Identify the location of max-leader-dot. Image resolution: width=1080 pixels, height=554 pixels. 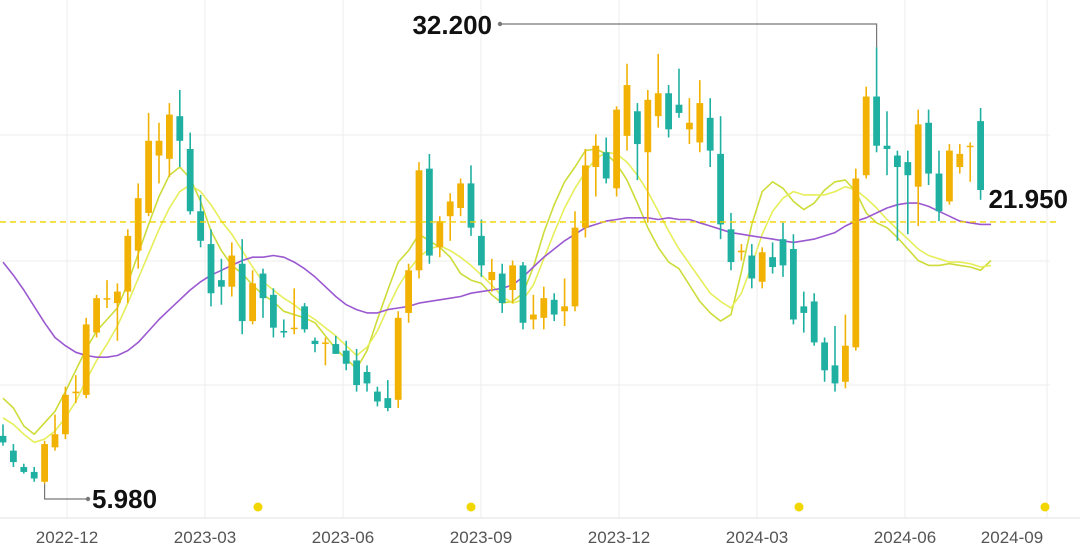
(500, 24).